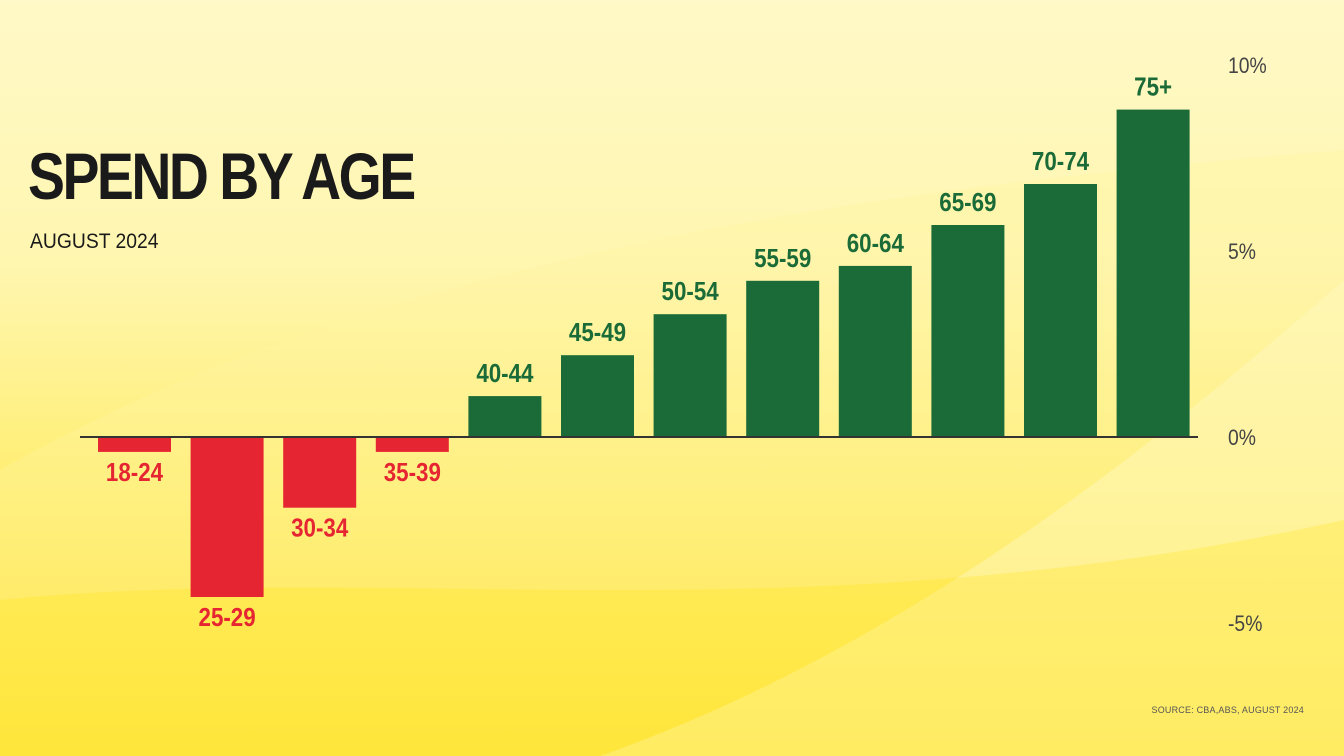 This screenshot has height=756, width=1344. Describe the element at coordinates (222, 176) in the screenshot. I see `page-title: SPEND BY AGE` at that location.